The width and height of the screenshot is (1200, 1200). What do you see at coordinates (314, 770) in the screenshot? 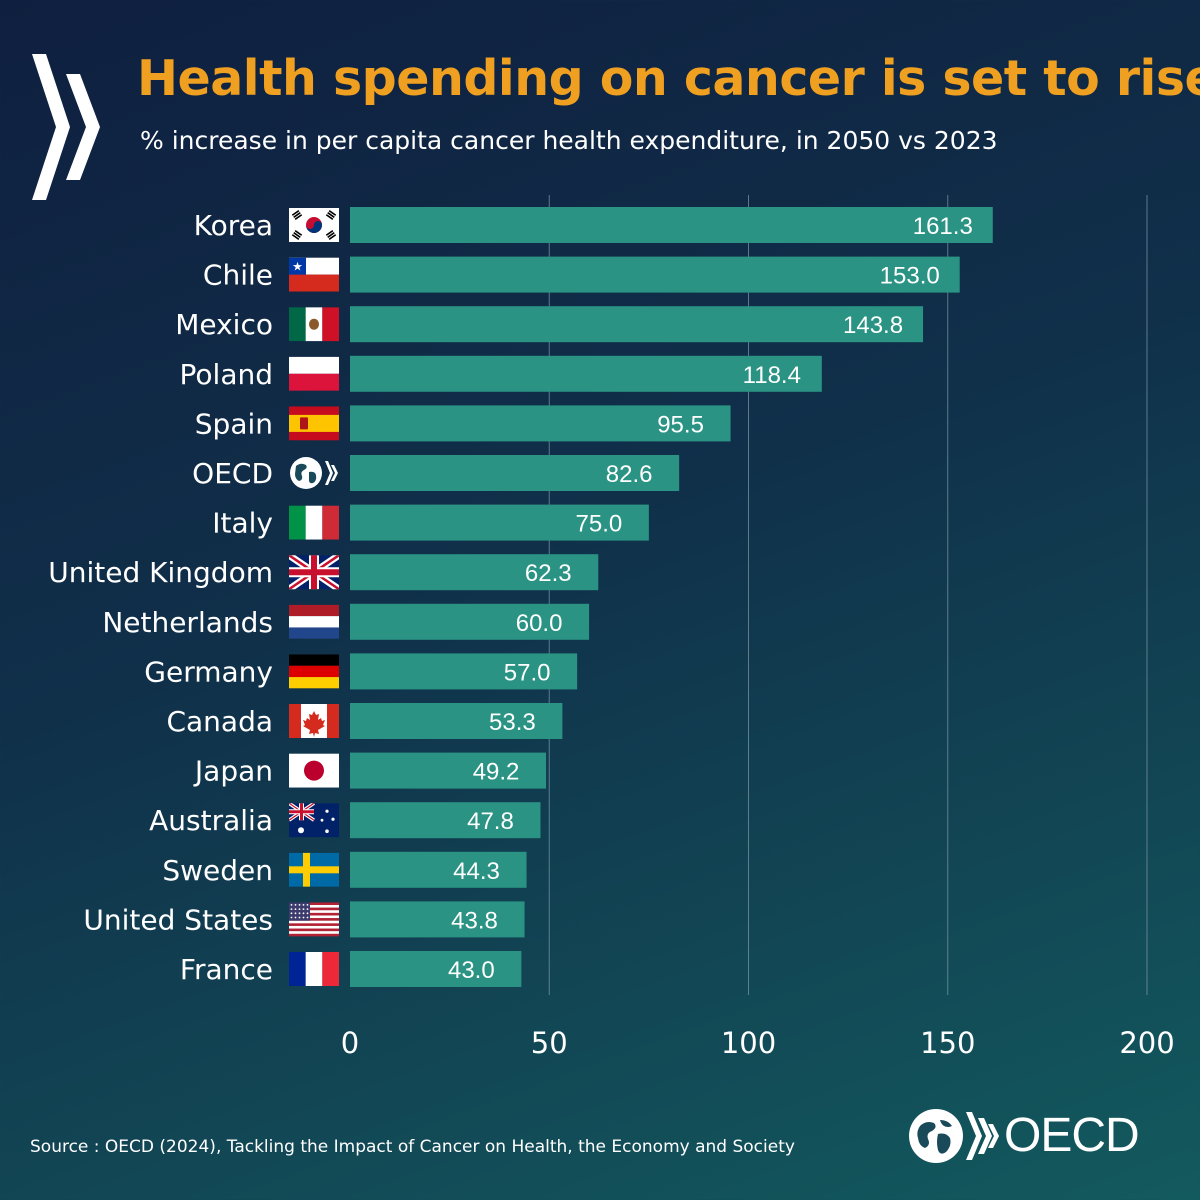
I see `flag-disc` at bounding box center [314, 770].